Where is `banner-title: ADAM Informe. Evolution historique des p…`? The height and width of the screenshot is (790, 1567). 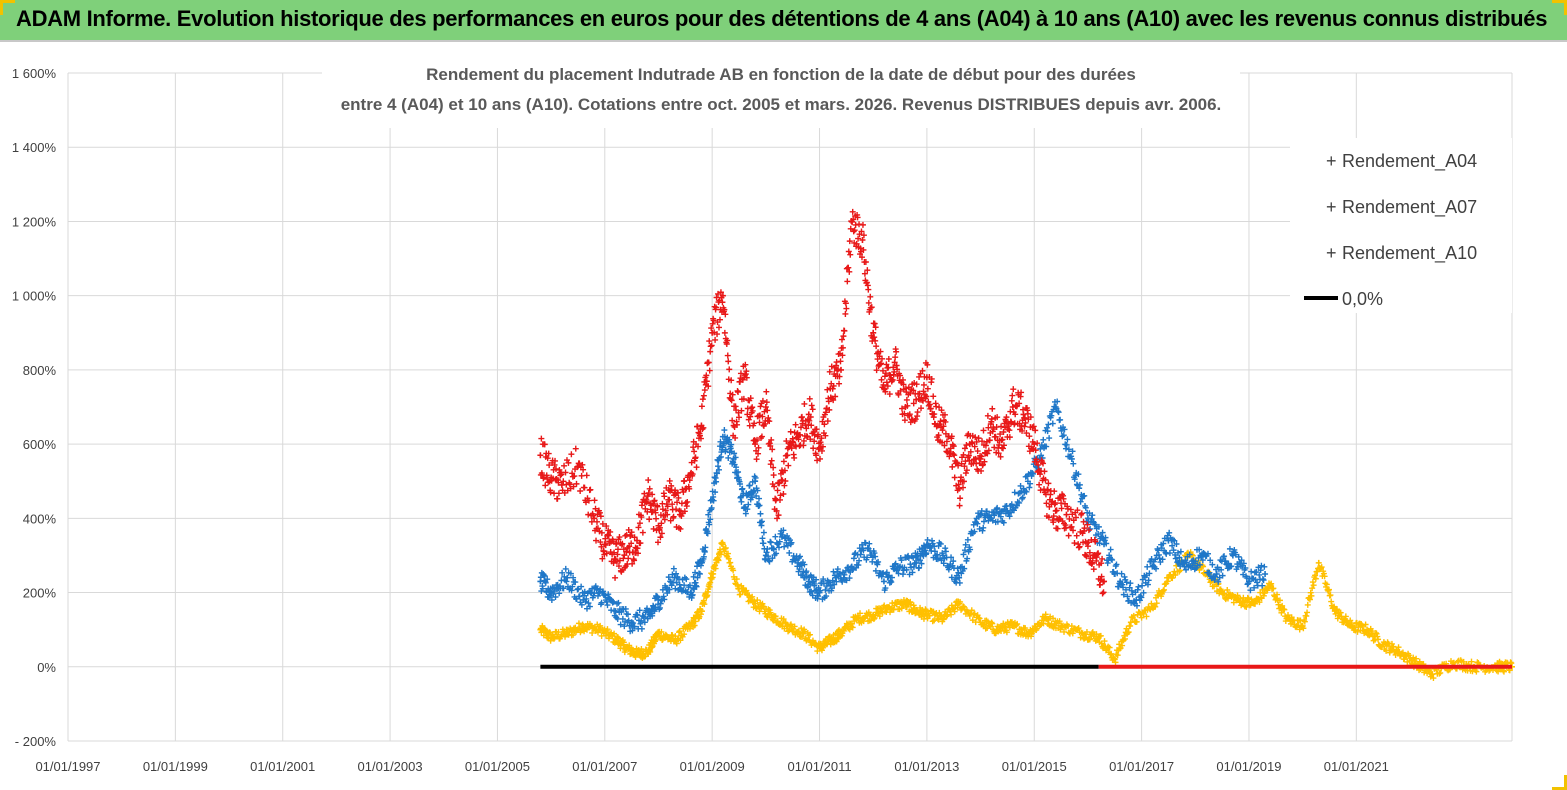
banner-title: ADAM Informe. Evolution historique des p… is located at coordinates (782, 18).